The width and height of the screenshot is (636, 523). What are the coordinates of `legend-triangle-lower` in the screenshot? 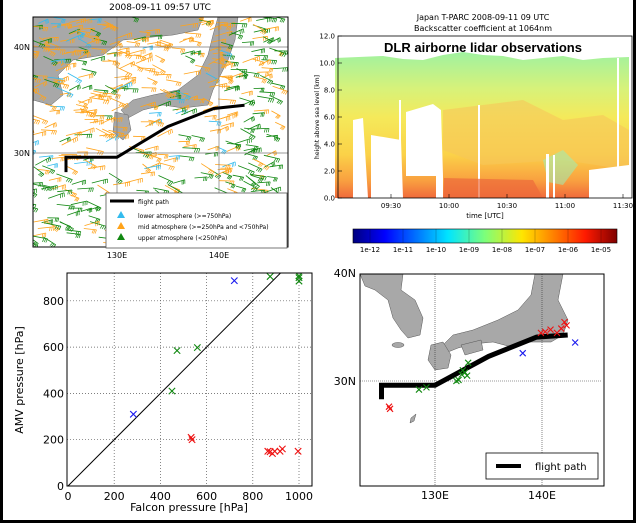 It's located at (121, 214).